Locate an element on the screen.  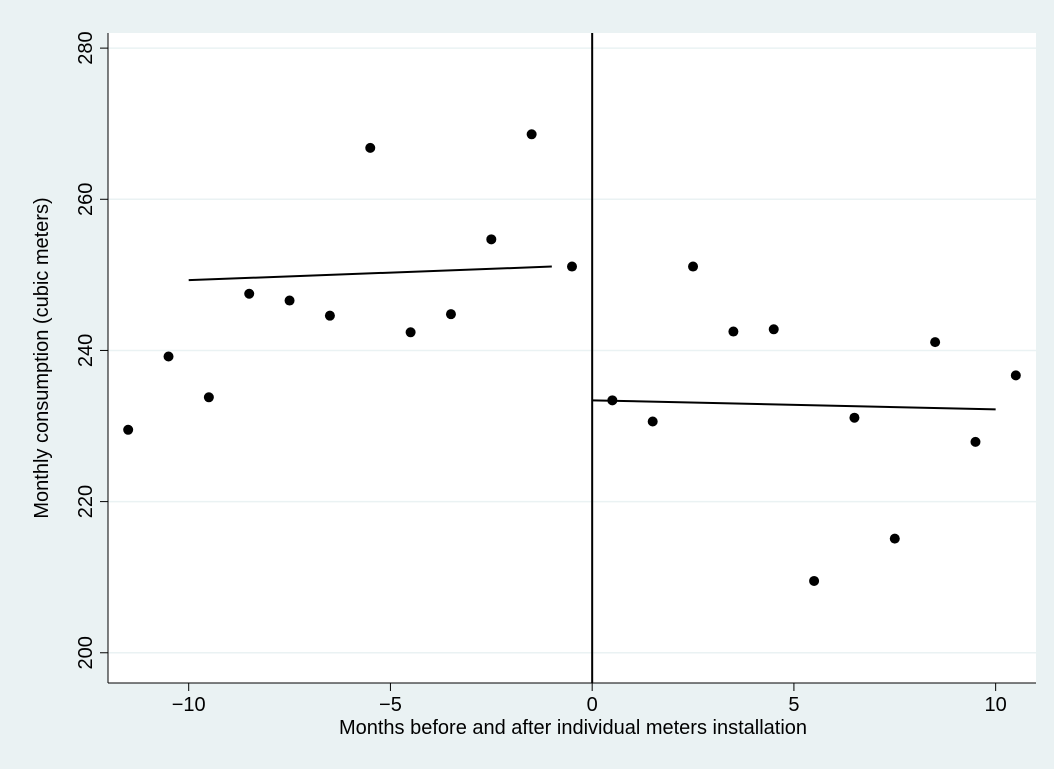
x-tick-label: 5 is located at coordinates (793, 705).